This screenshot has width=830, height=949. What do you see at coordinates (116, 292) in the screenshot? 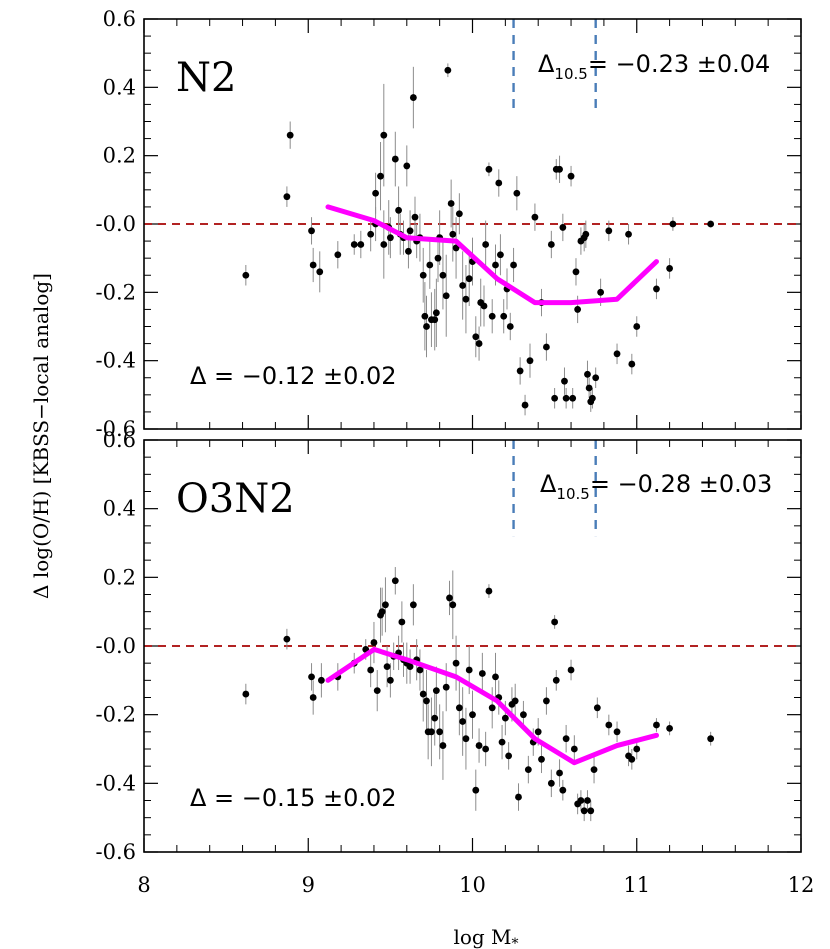
I see `y-tick-label: -0.2` at bounding box center [116, 292].